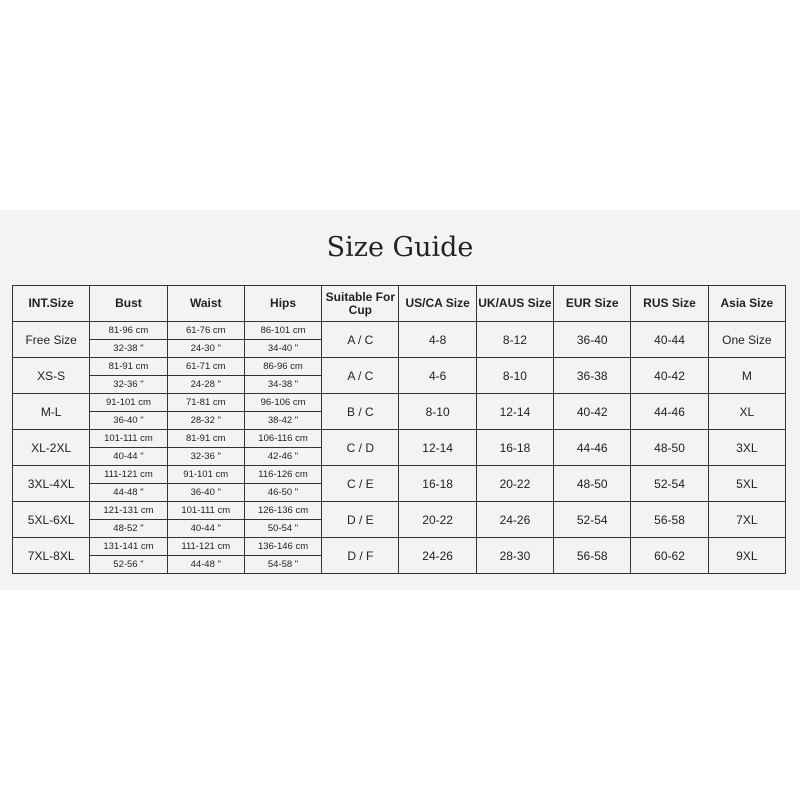  What do you see at coordinates (360, 375) in the screenshot?
I see `table-cell: A / C` at bounding box center [360, 375].